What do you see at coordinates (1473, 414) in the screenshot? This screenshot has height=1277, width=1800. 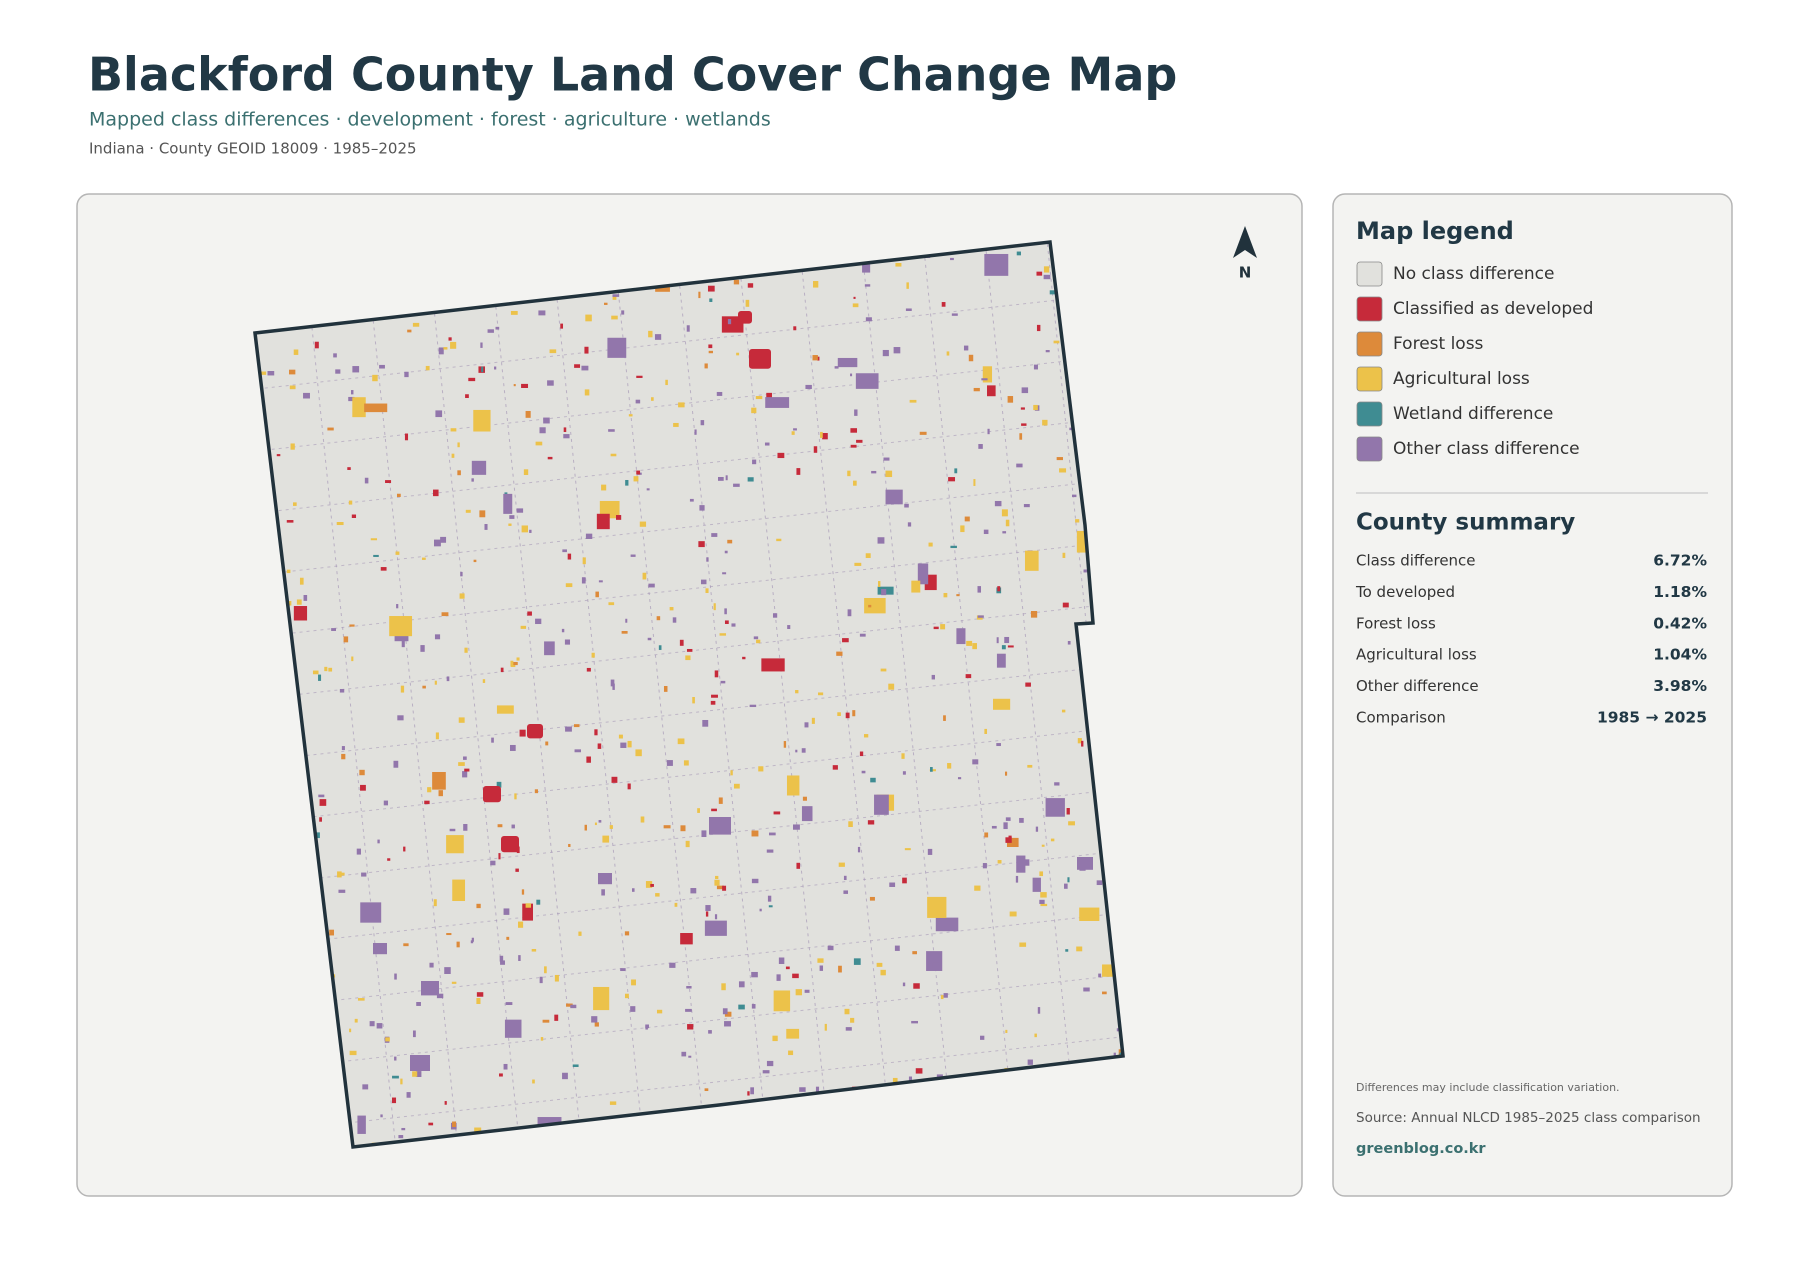 I see `legend-label: Wetland difference` at bounding box center [1473, 414].